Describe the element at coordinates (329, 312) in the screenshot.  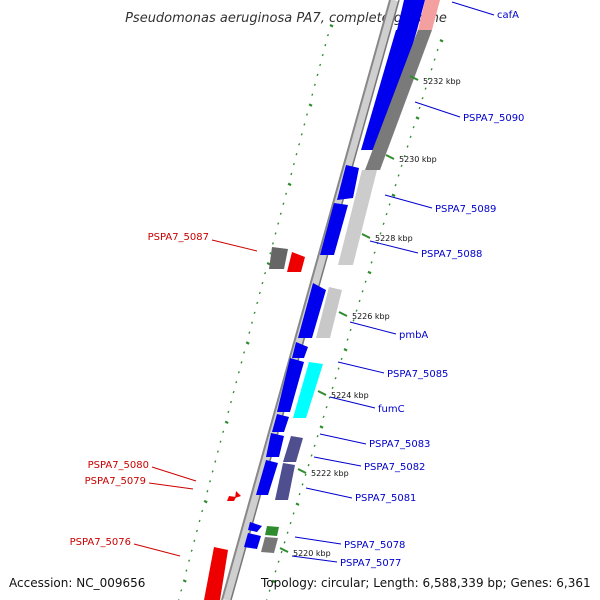
I see `cog-pmbA` at that location.